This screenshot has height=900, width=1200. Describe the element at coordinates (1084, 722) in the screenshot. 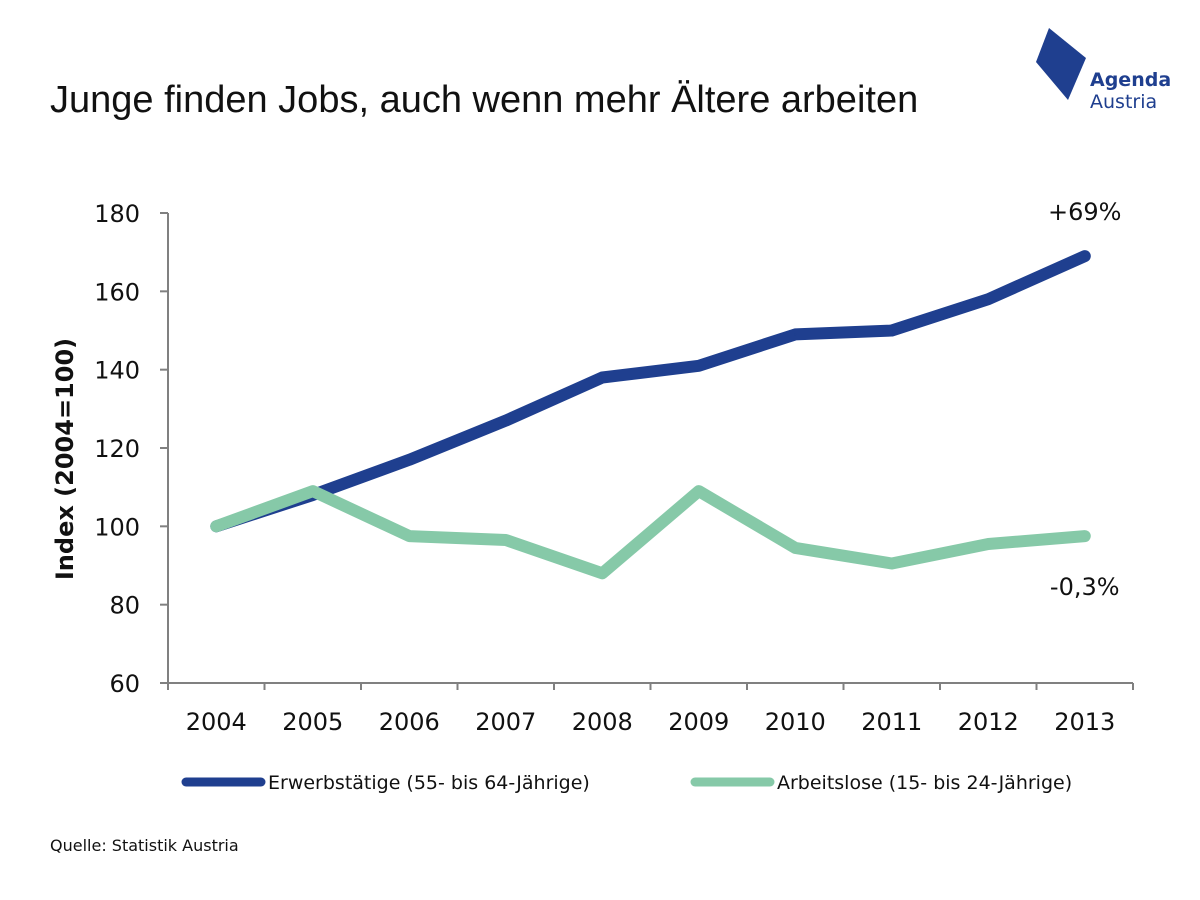

I see `x-tick-label: 2013` at that location.